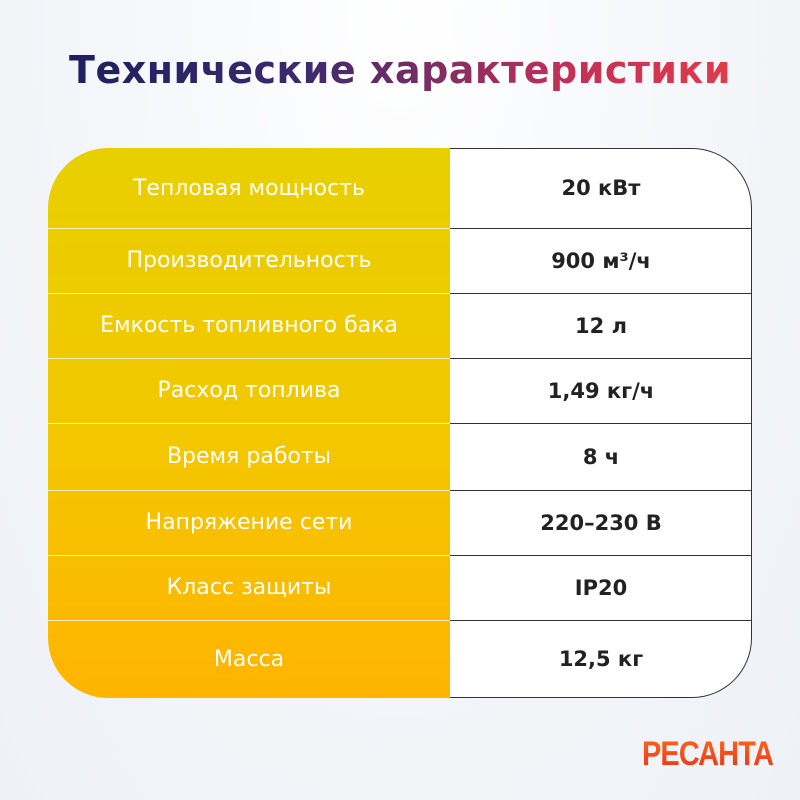  What do you see at coordinates (249, 587) in the screenshot?
I see `spec-label: Класс защиты` at bounding box center [249, 587].